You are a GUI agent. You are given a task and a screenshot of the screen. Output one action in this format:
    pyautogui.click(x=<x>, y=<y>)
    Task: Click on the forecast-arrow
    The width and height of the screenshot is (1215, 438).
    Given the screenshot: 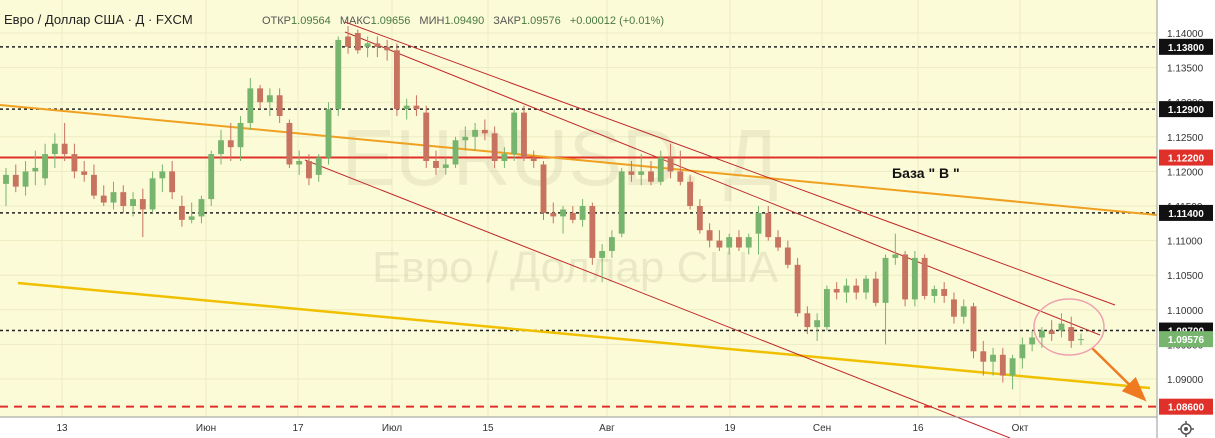 What is the action you would take?
    pyautogui.click(x=1119, y=374)
    